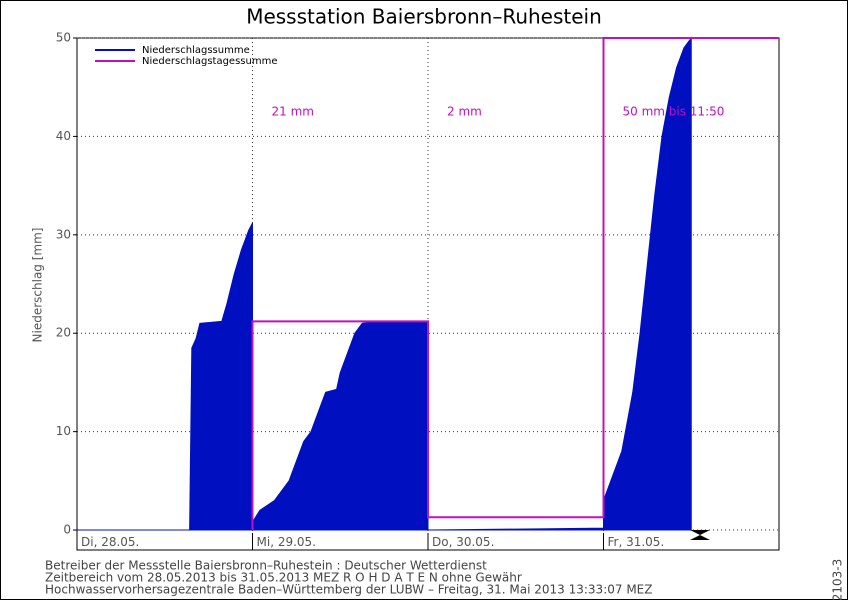 The width and height of the screenshot is (848, 600). What do you see at coordinates (700, 535) in the screenshot?
I see `time-marker` at bounding box center [700, 535].